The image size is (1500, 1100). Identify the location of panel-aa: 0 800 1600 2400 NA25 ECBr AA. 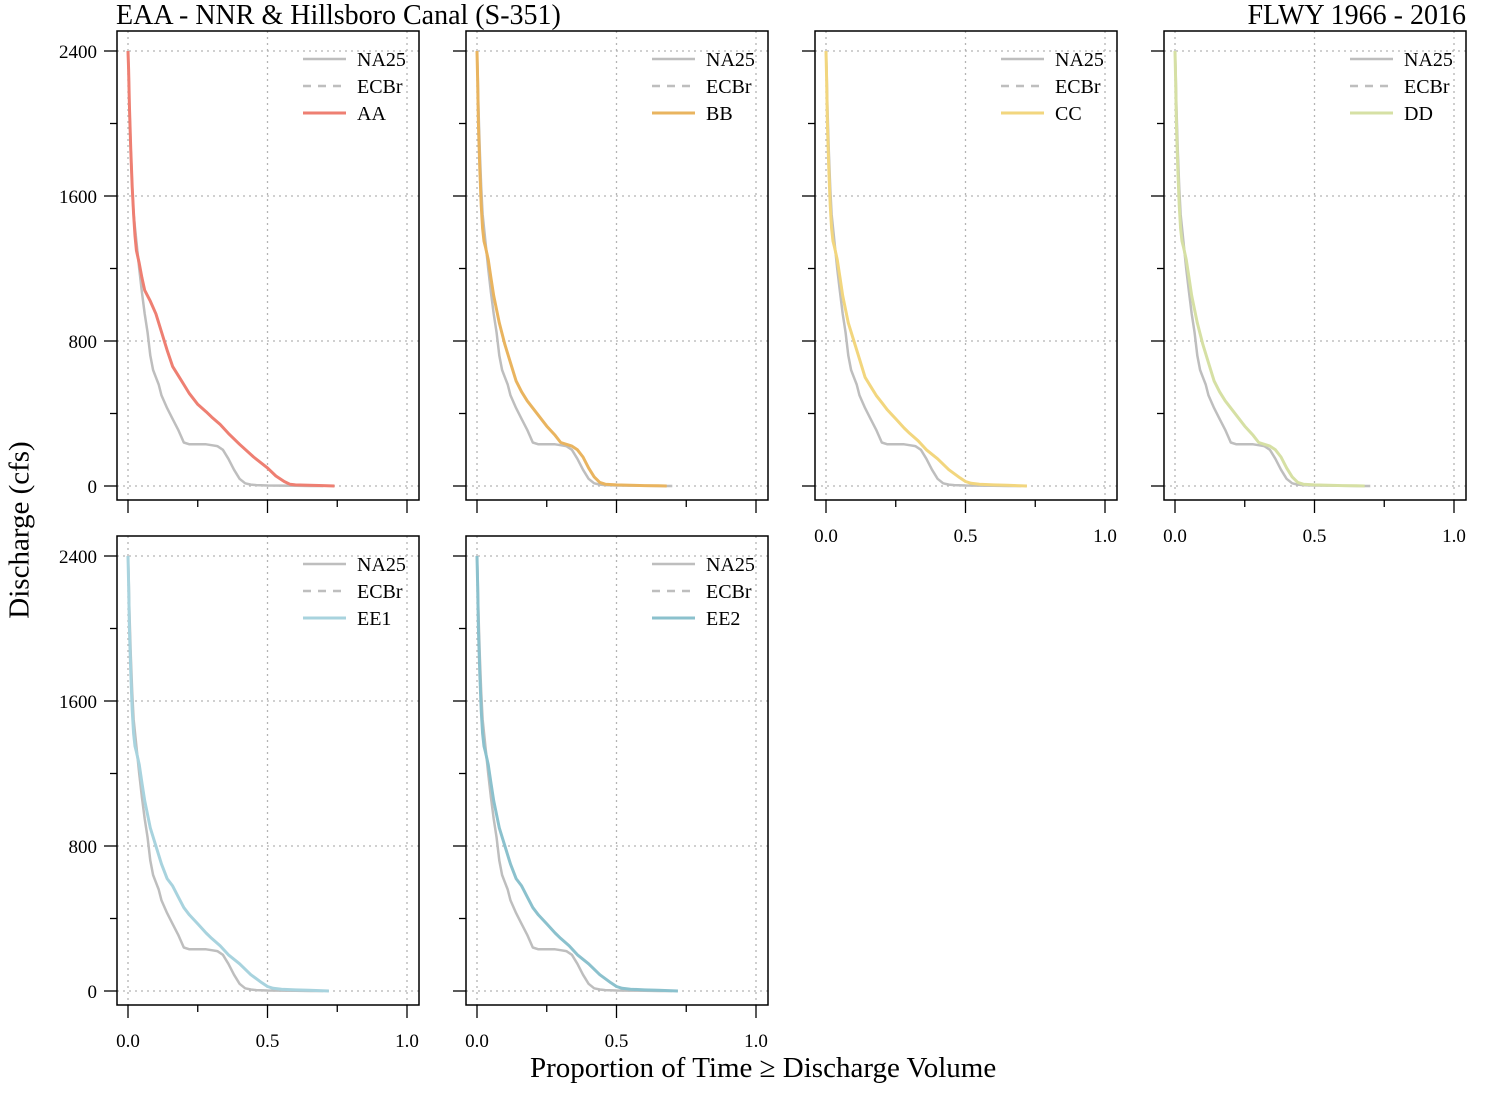
(239, 271).